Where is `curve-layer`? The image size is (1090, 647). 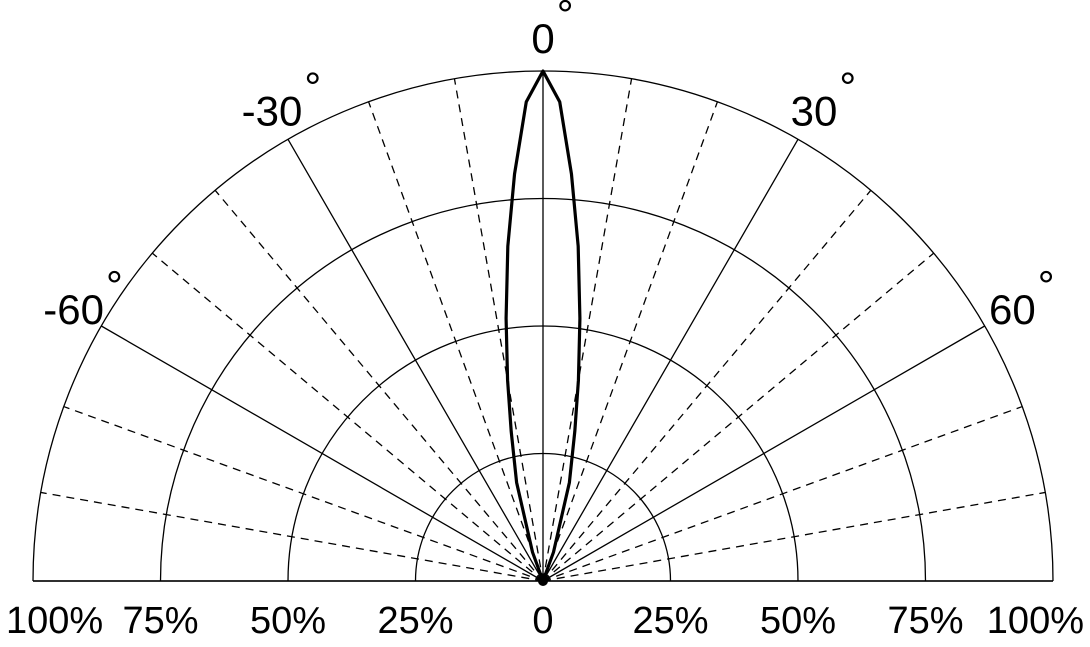 curve-layer is located at coordinates (543, 327).